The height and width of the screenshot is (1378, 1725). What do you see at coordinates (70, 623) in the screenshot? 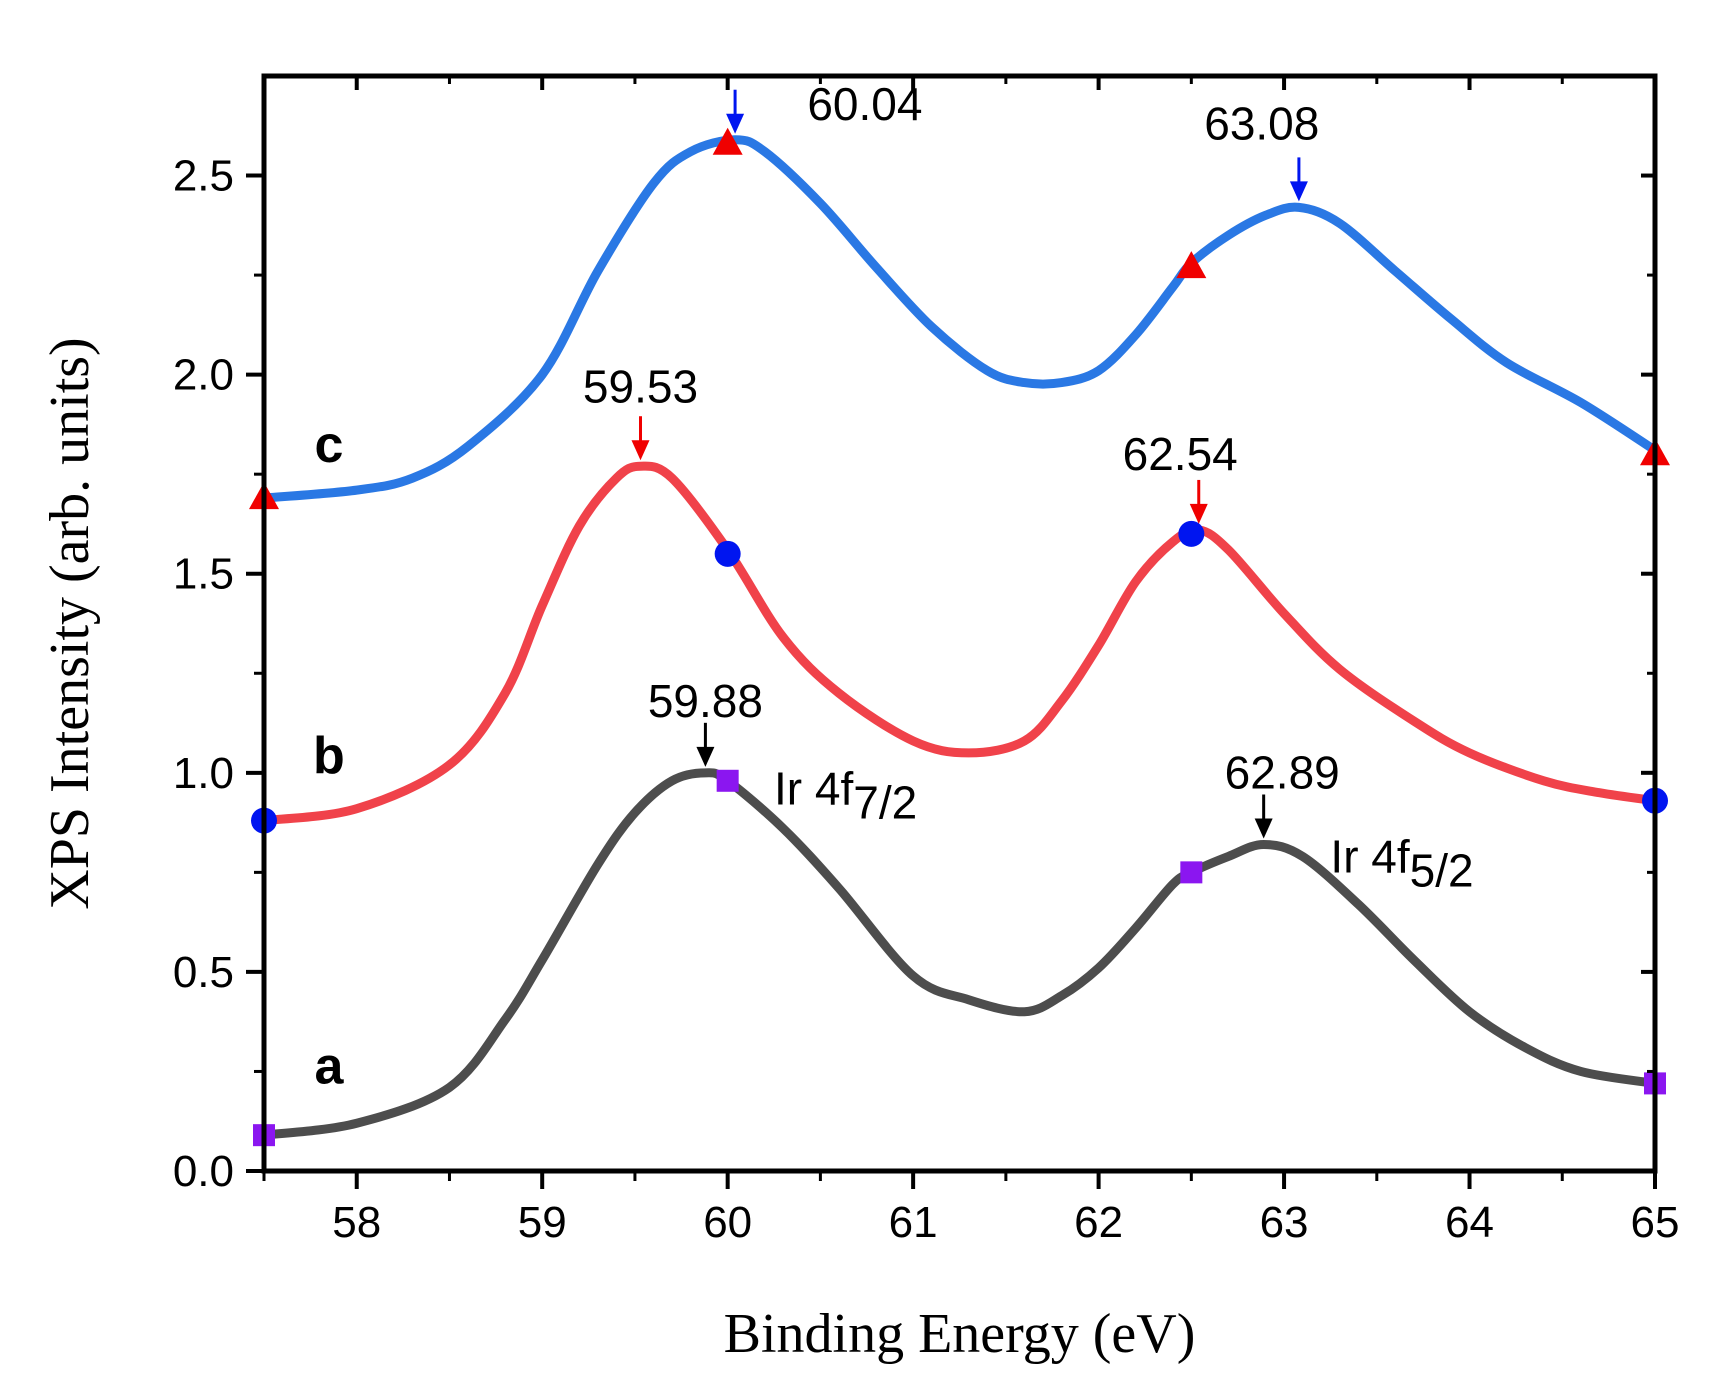
I see `y-axis-title: XPS Intensity (arb. units)` at bounding box center [70, 623].